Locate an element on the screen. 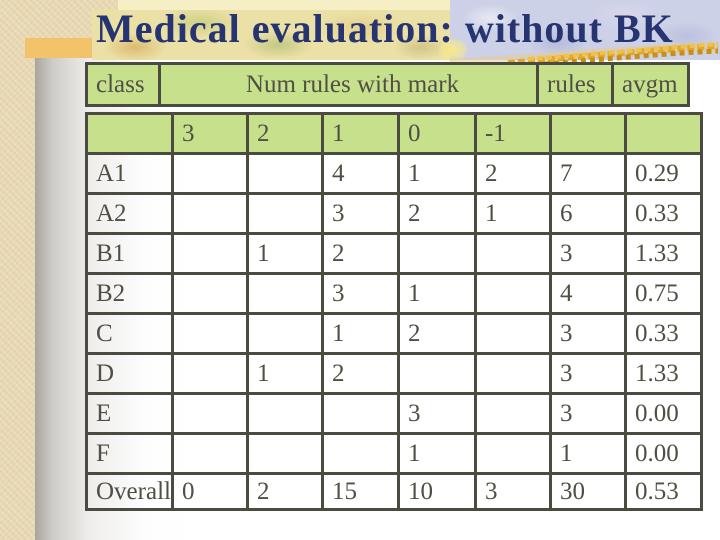 This screenshot has height=540, width=720. mark-header-cell: -1 is located at coordinates (512, 133).